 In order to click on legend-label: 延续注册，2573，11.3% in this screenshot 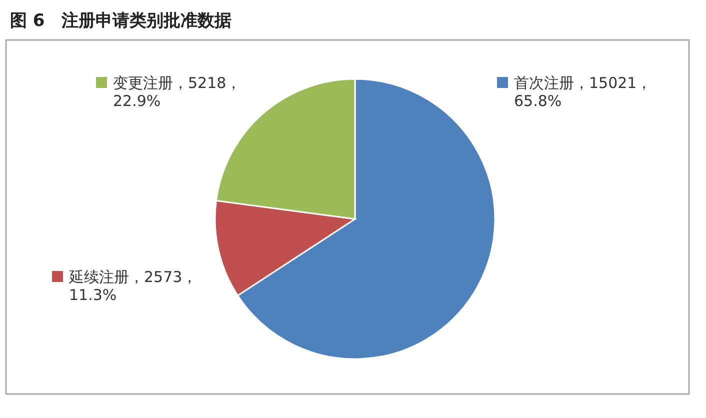, I will do `click(133, 286)`.